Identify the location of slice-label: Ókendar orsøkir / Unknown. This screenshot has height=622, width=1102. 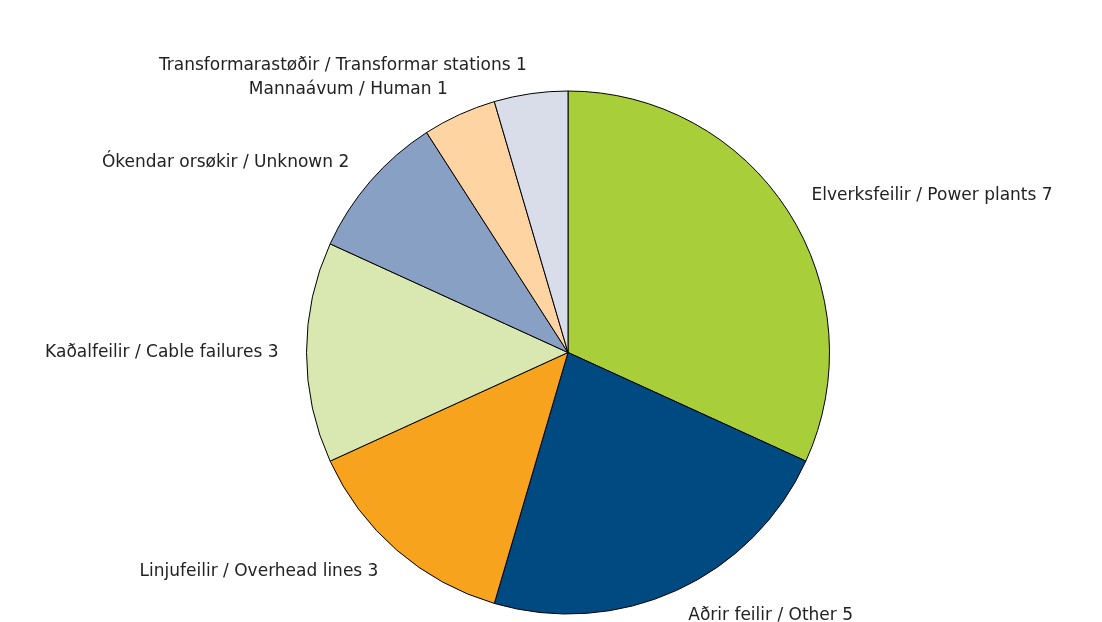
(220, 161).